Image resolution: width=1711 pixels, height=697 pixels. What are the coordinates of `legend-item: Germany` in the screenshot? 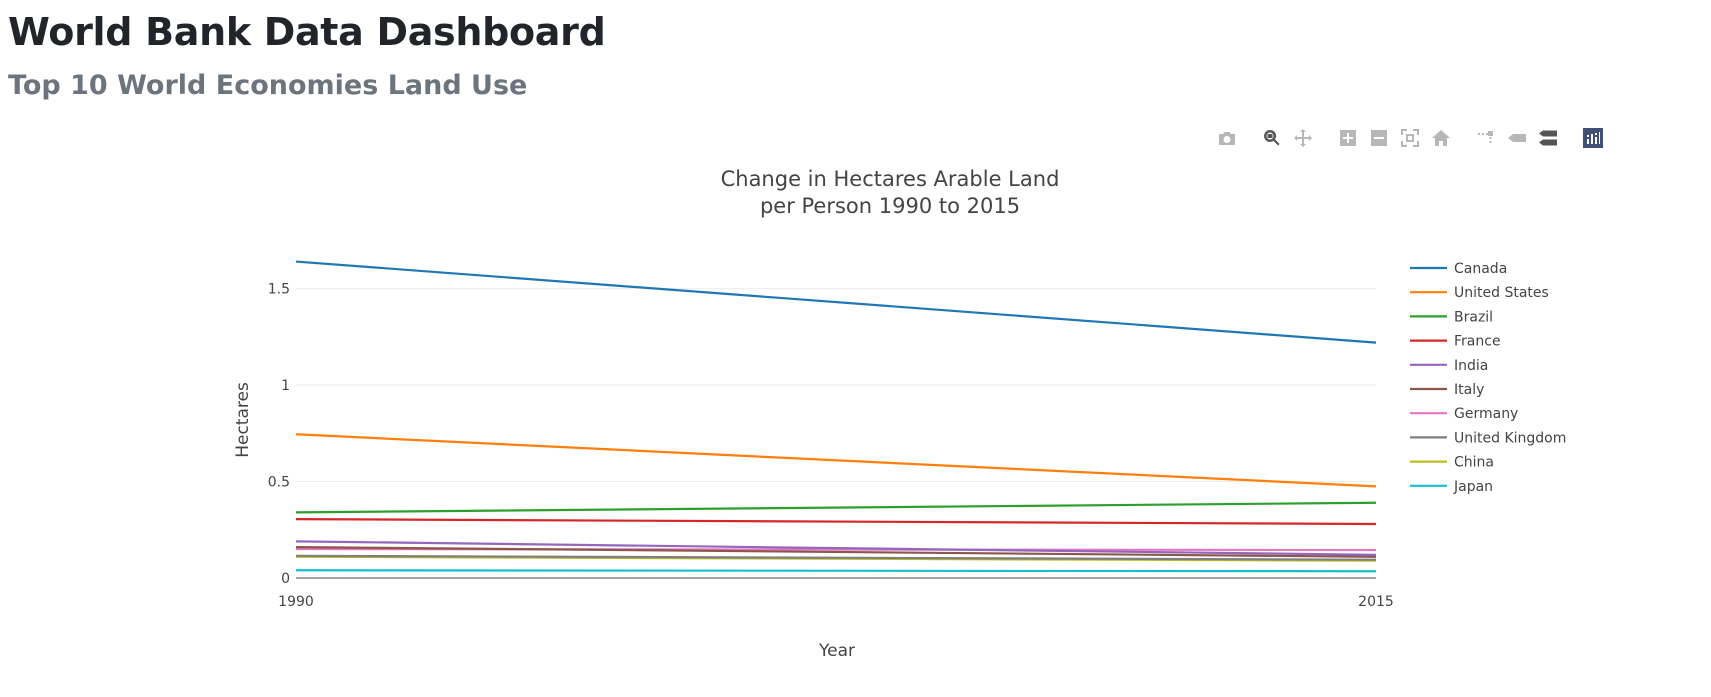 It's located at (1464, 414).